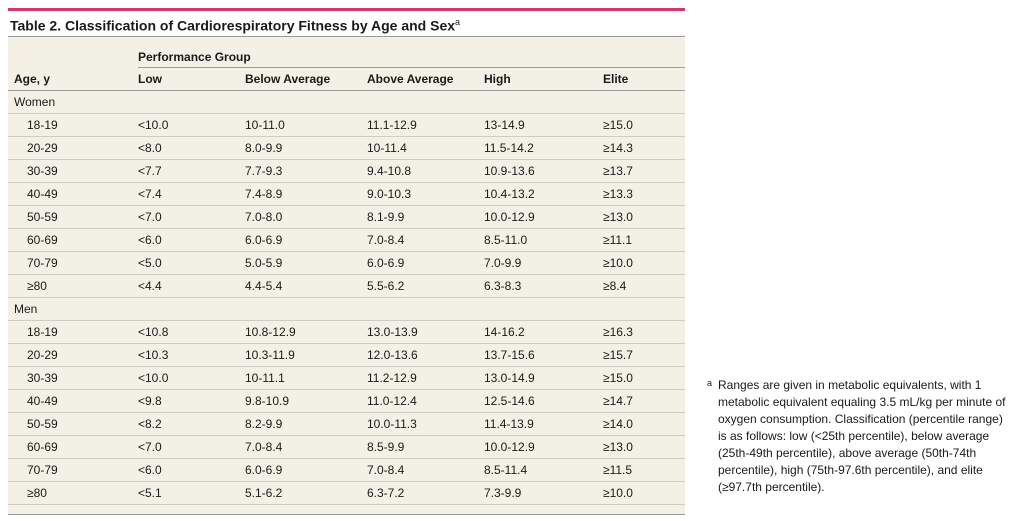 The height and width of the screenshot is (521, 1024). I want to click on table-row: 18-19 <10.8 10.8-12.9 13.0-13.9 14-16.2 ≥16.3, so click(347, 332).